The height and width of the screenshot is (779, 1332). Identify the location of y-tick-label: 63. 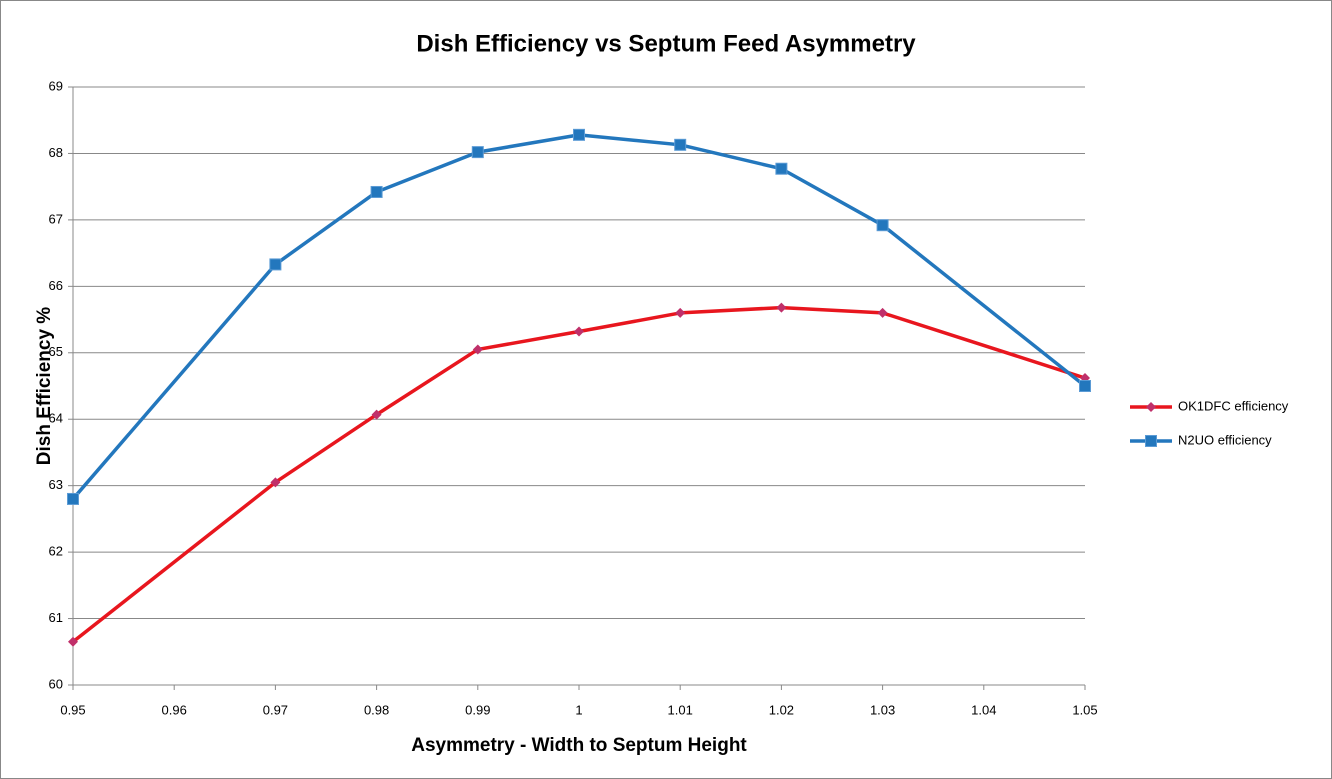
(56, 484).